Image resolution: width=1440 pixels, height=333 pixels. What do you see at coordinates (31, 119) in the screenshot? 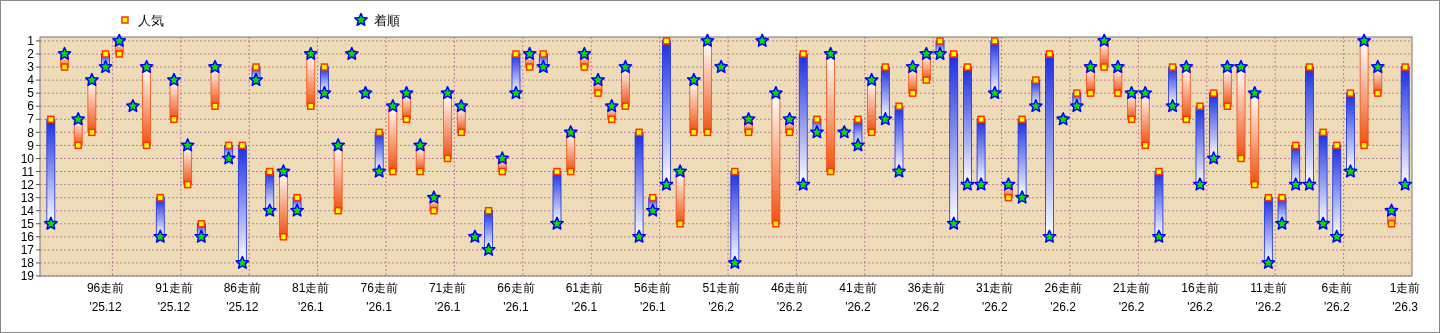
I see `y-tick-label: 7` at bounding box center [31, 119].